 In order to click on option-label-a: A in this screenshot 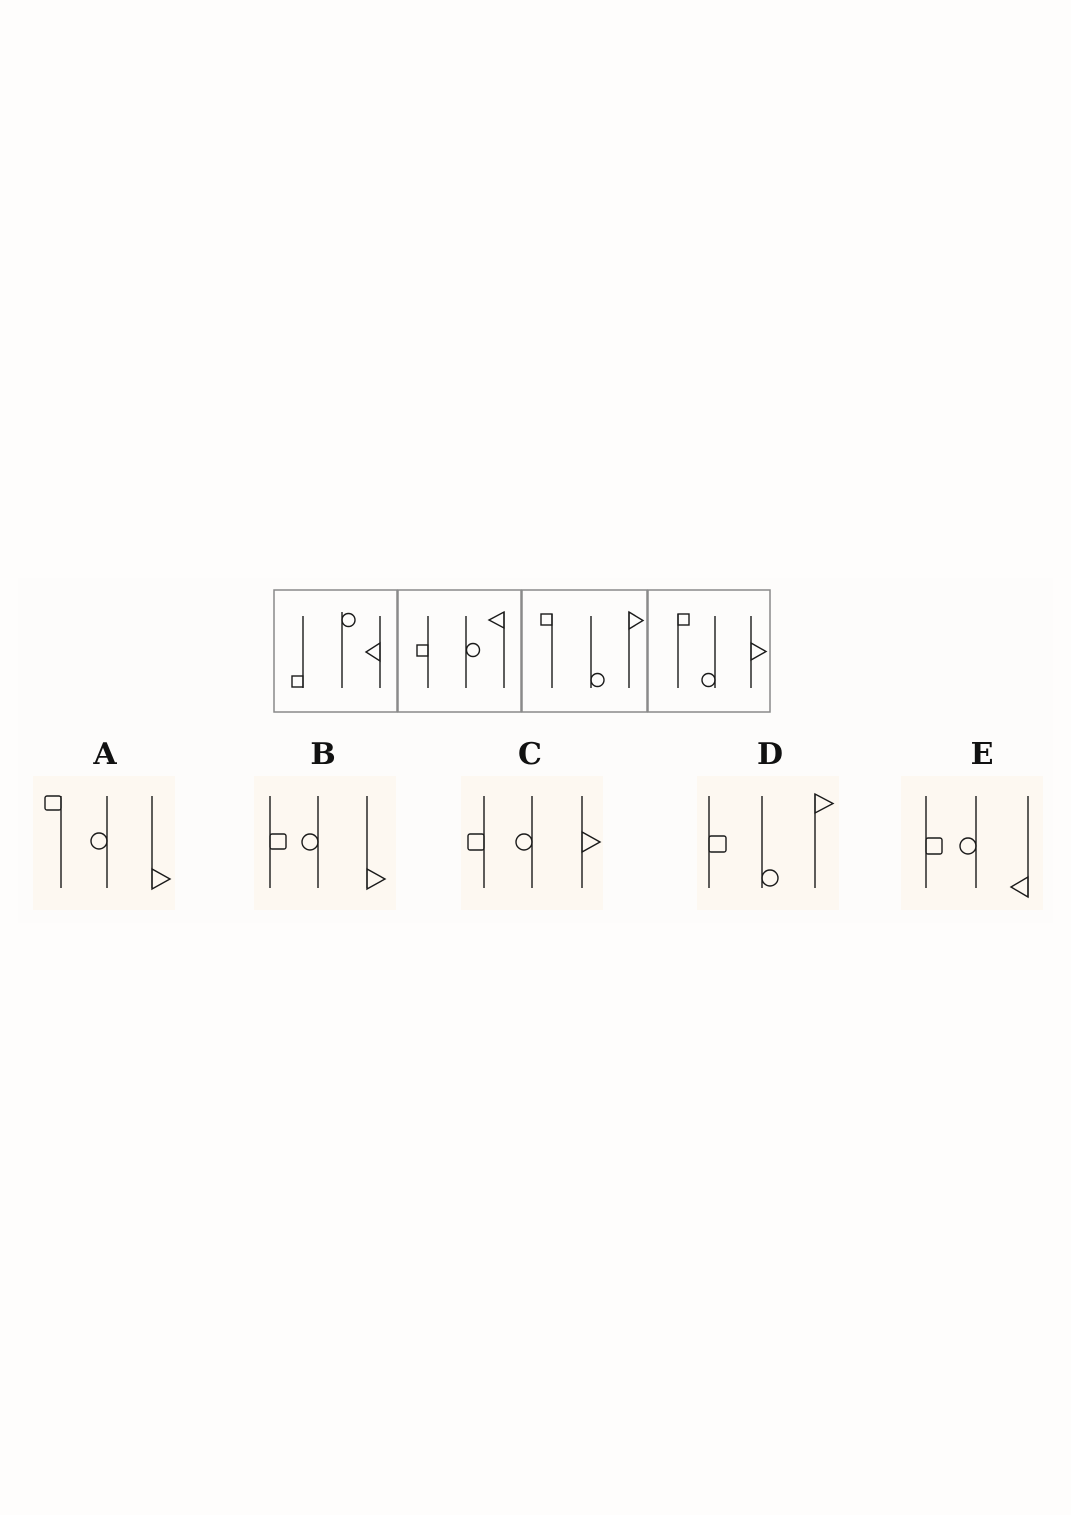, I will do `click(105, 754)`.